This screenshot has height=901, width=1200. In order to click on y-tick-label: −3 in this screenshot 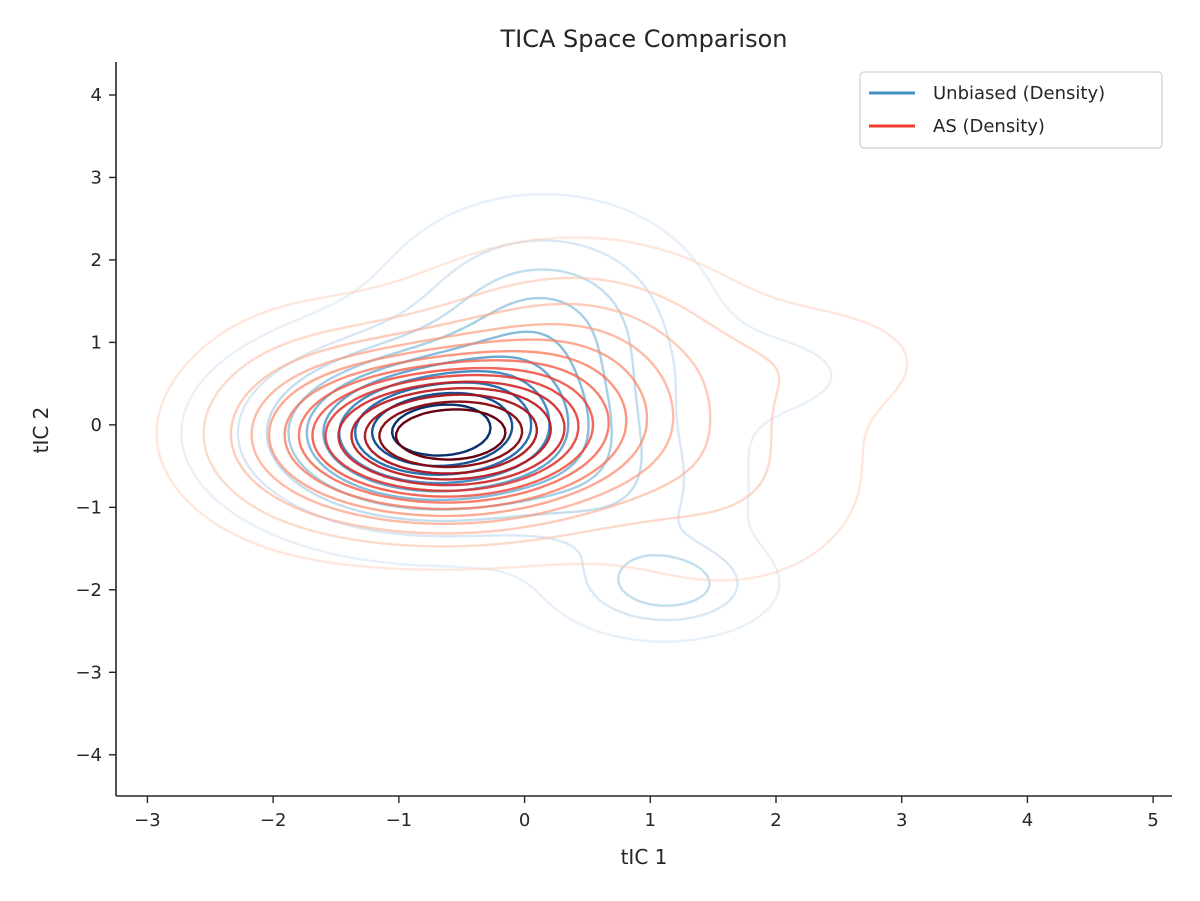, I will do `click(88, 672)`.